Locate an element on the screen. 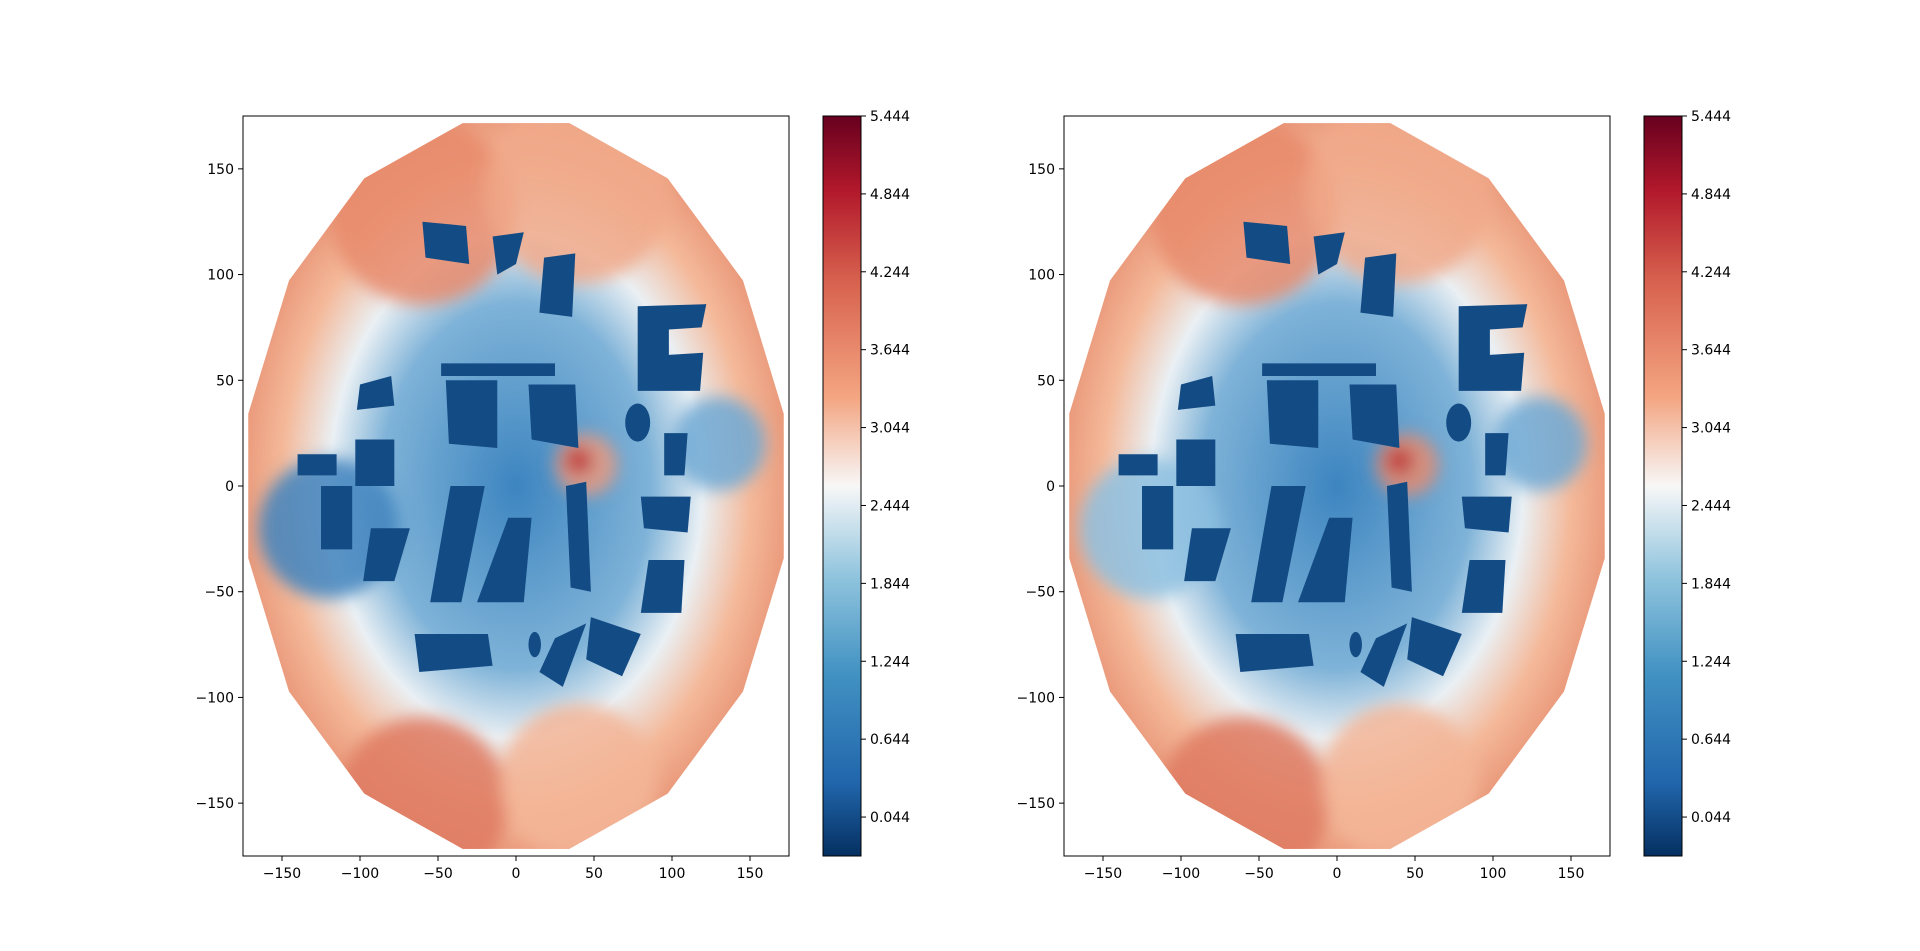 The height and width of the screenshot is (951, 1920). colorbar-frame is located at coordinates (1663, 486).